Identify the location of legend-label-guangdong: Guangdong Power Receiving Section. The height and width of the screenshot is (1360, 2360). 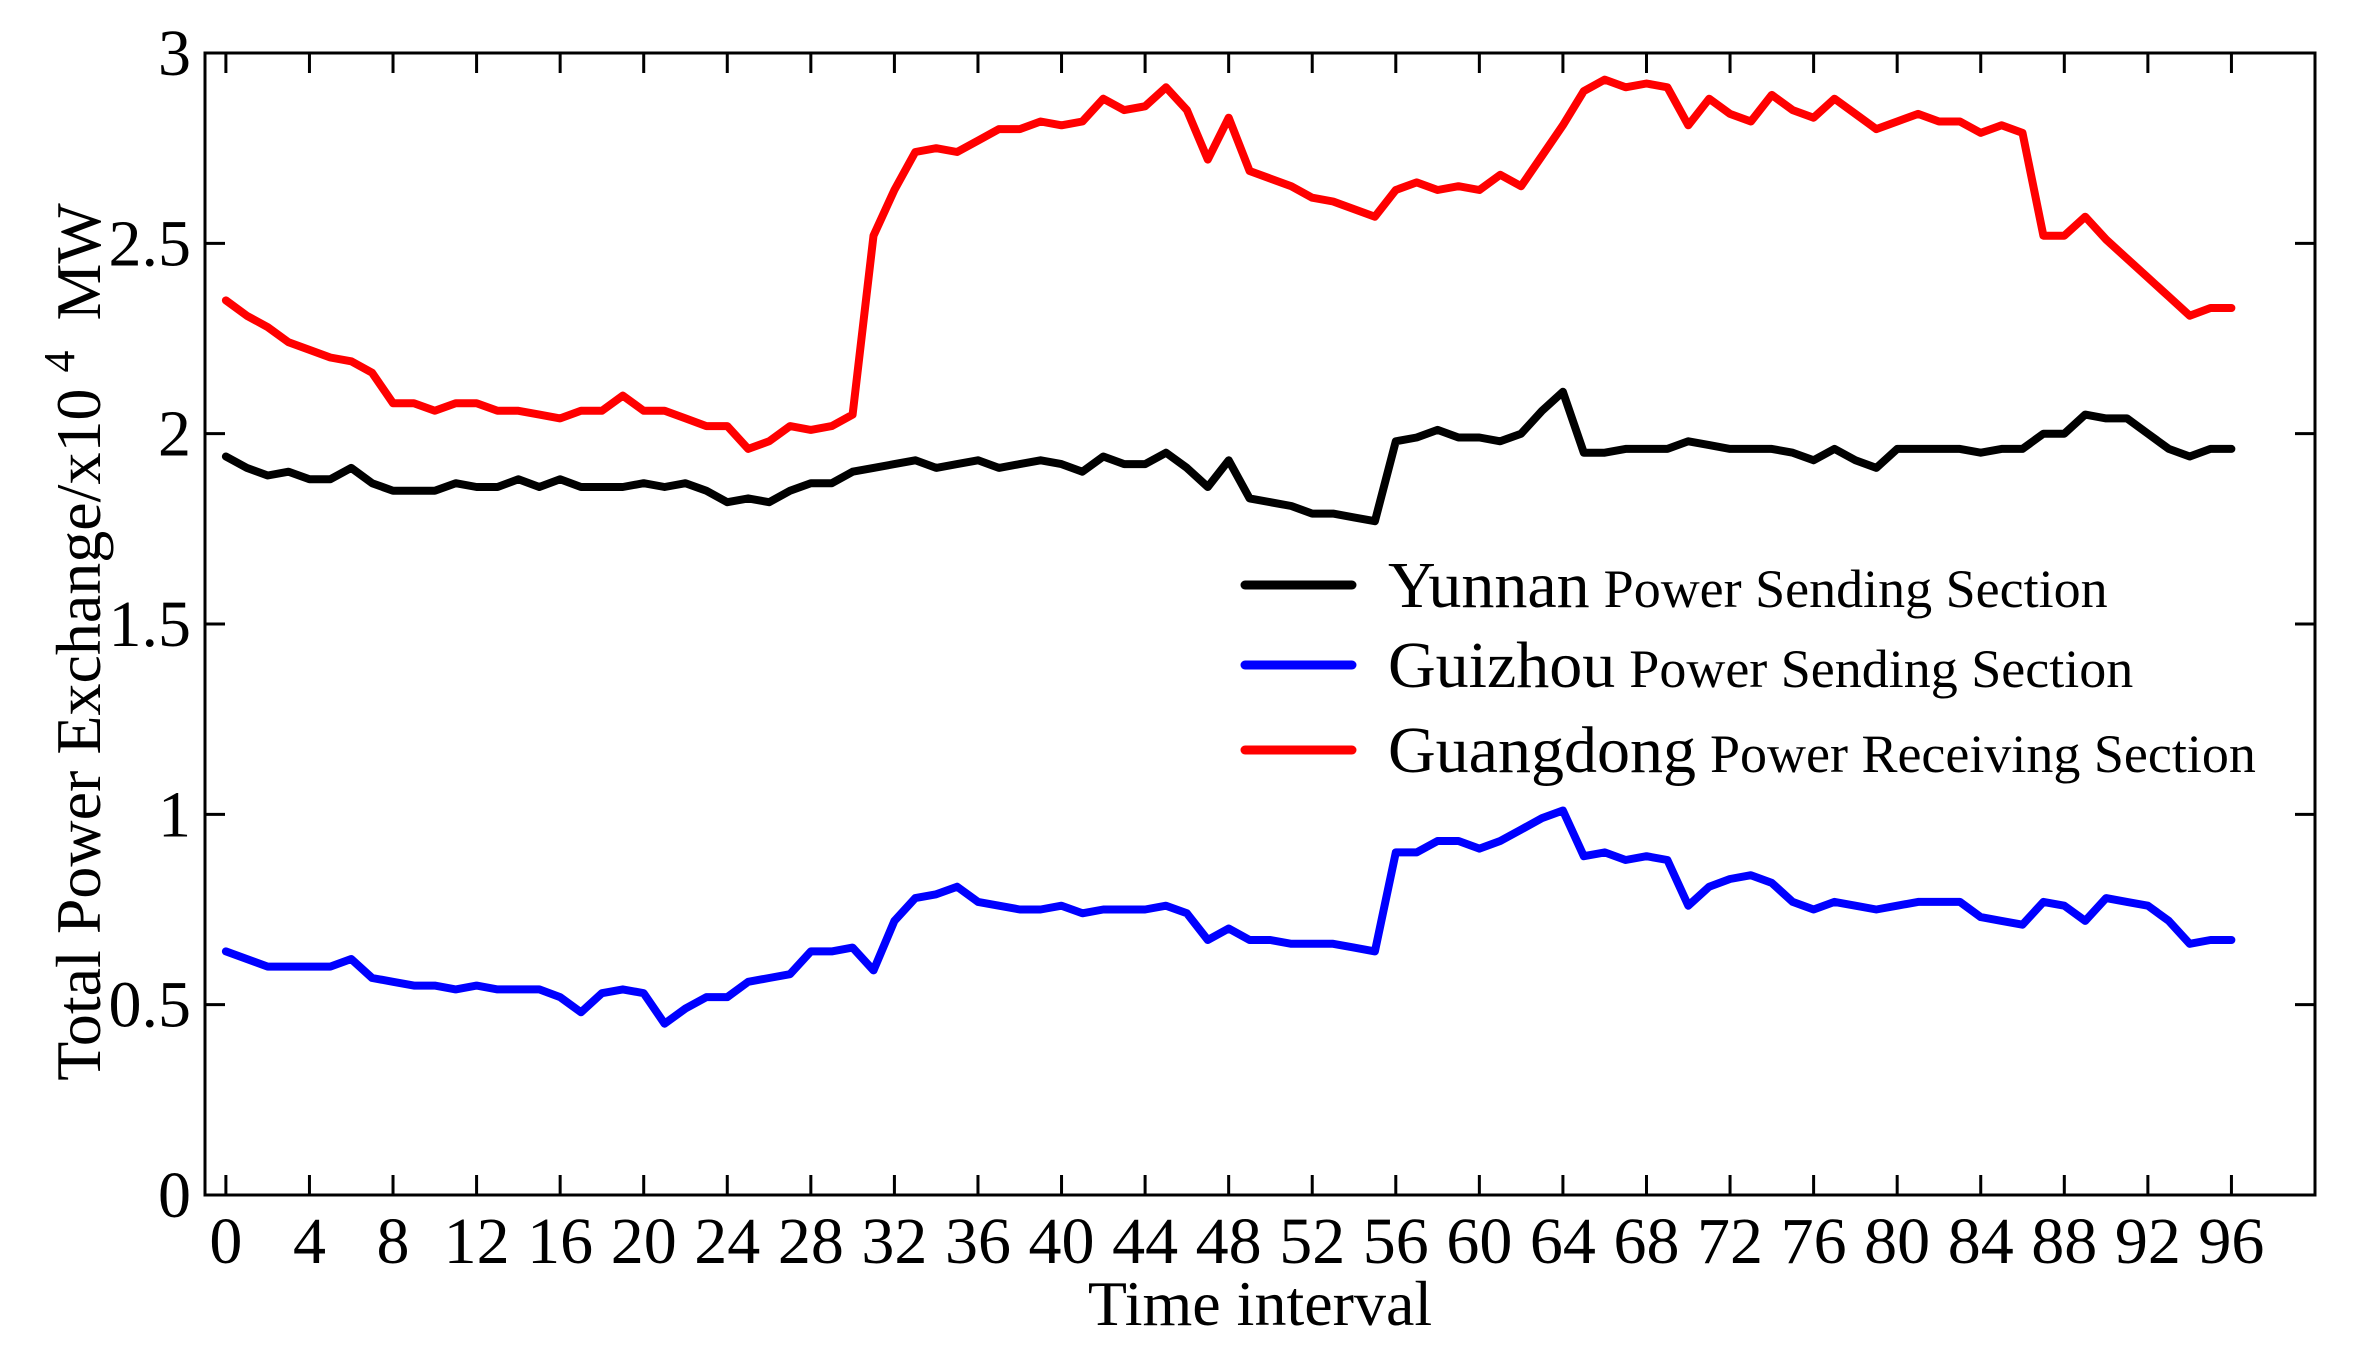
(1822, 750).